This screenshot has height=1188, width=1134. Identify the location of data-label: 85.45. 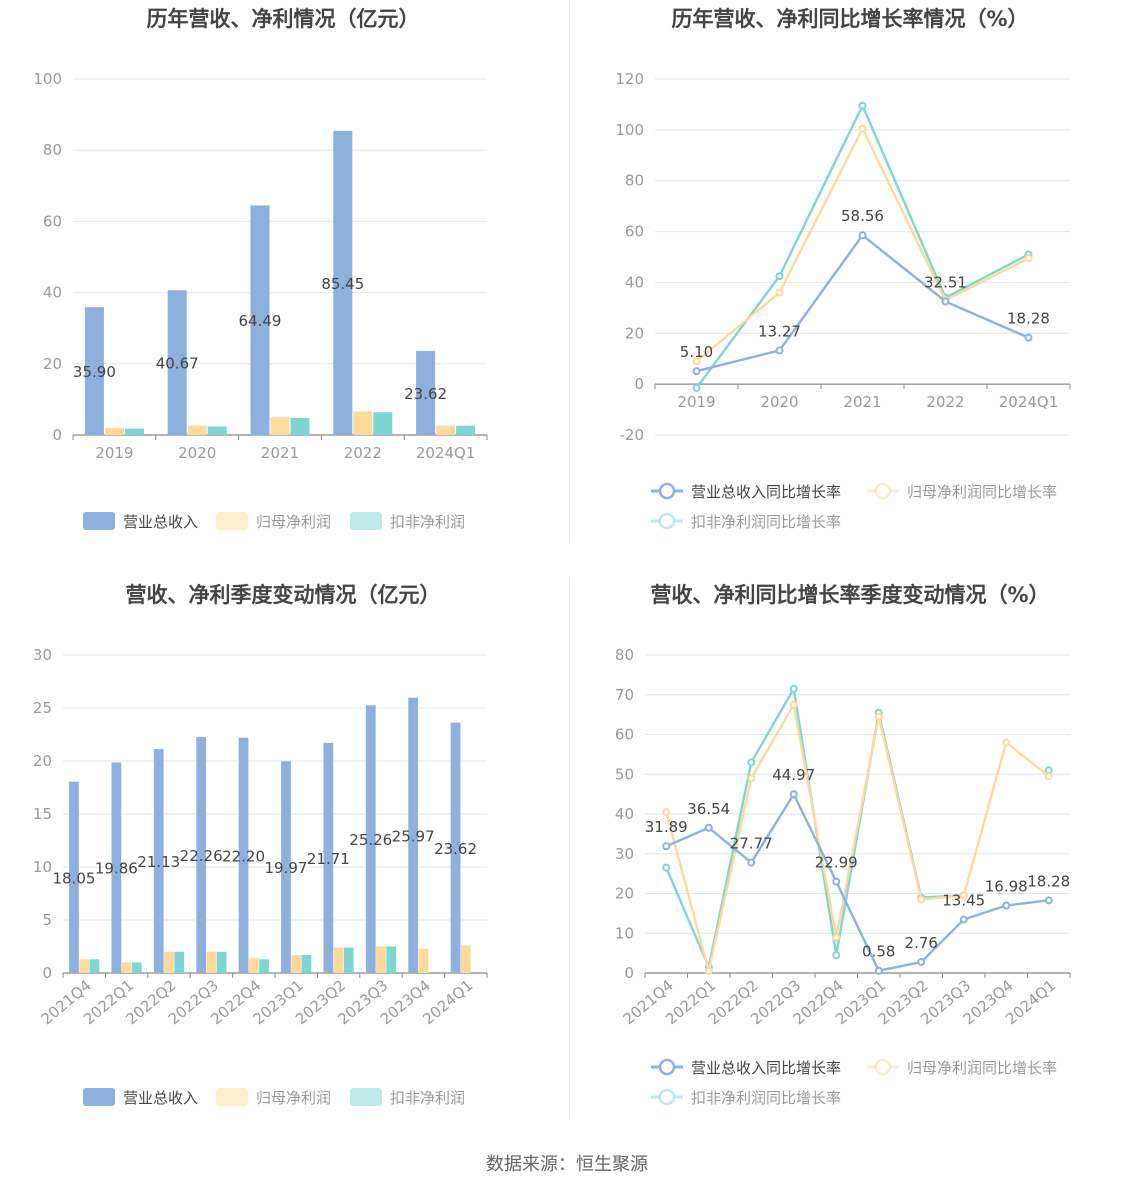
(342, 284).